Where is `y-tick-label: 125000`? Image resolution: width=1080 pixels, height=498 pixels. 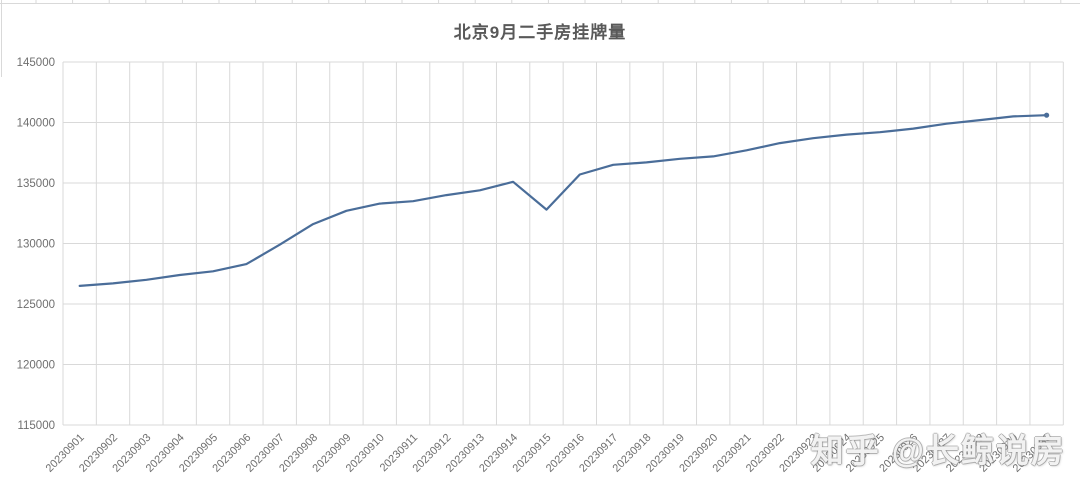
y-tick-label: 125000 is located at coordinates (36, 305).